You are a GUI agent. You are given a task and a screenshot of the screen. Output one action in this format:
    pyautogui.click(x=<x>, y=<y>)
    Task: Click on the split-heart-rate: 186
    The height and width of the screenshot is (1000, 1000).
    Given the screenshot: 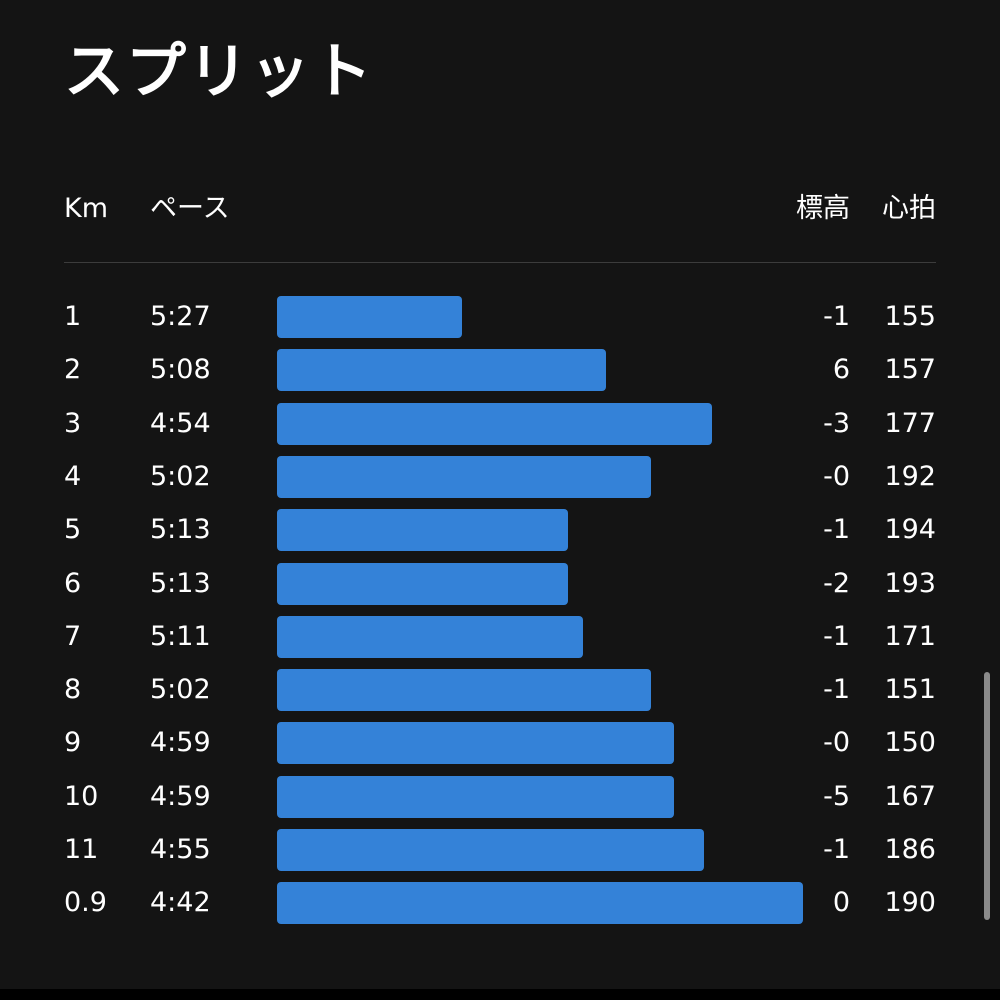 What is the action you would take?
    pyautogui.click(x=910, y=849)
    